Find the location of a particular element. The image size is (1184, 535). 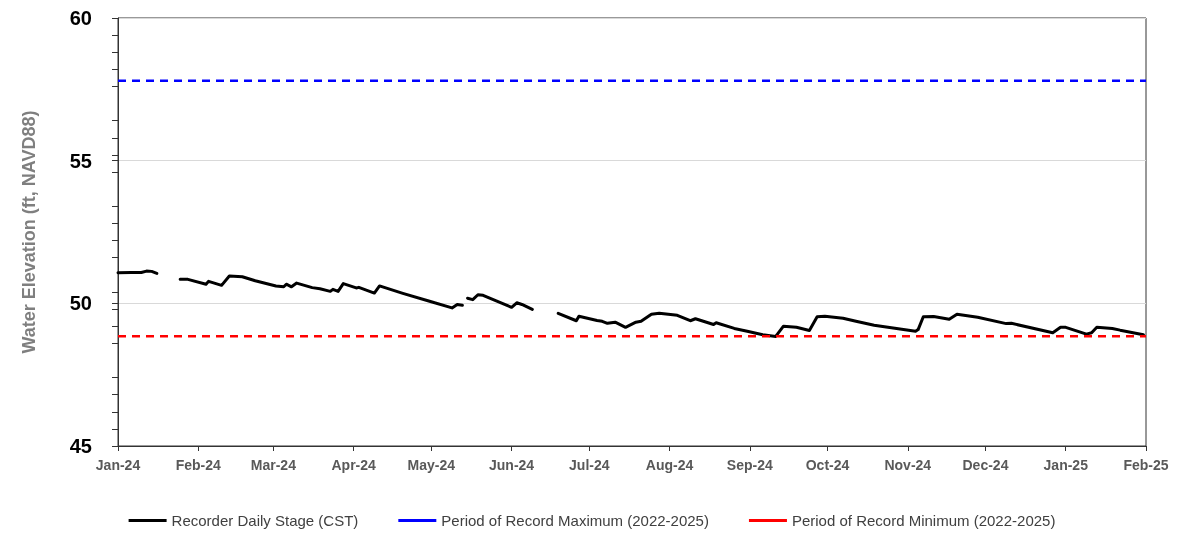

legend-label: Period of Record Minimum (2022-2025) is located at coordinates (923, 520).